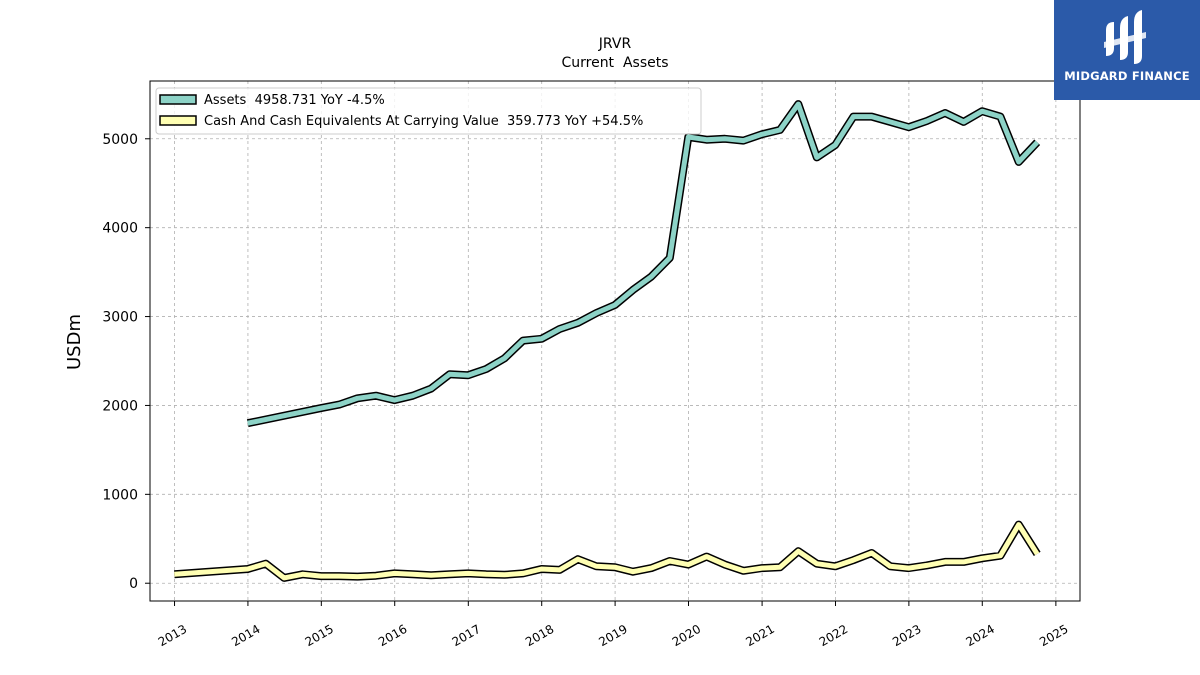 This screenshot has height=675, width=1200. What do you see at coordinates (906, 635) in the screenshot?
I see `x-tick-label: 2023` at bounding box center [906, 635].